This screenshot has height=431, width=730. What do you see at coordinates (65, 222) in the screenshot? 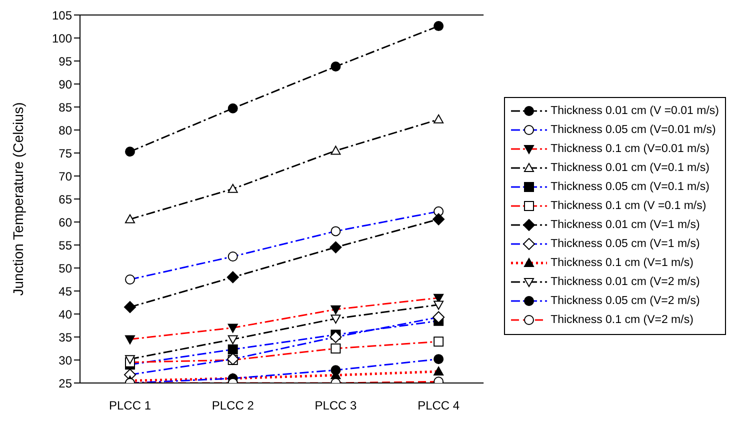
I see `y-tick-label: 60` at bounding box center [65, 222].